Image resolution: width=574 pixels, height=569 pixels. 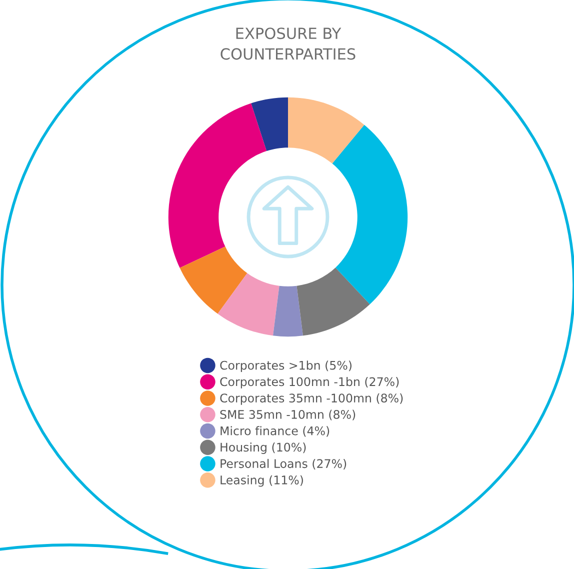 What do you see at coordinates (283, 464) in the screenshot?
I see `legend-label: Personal Loans (27%)` at bounding box center [283, 464].